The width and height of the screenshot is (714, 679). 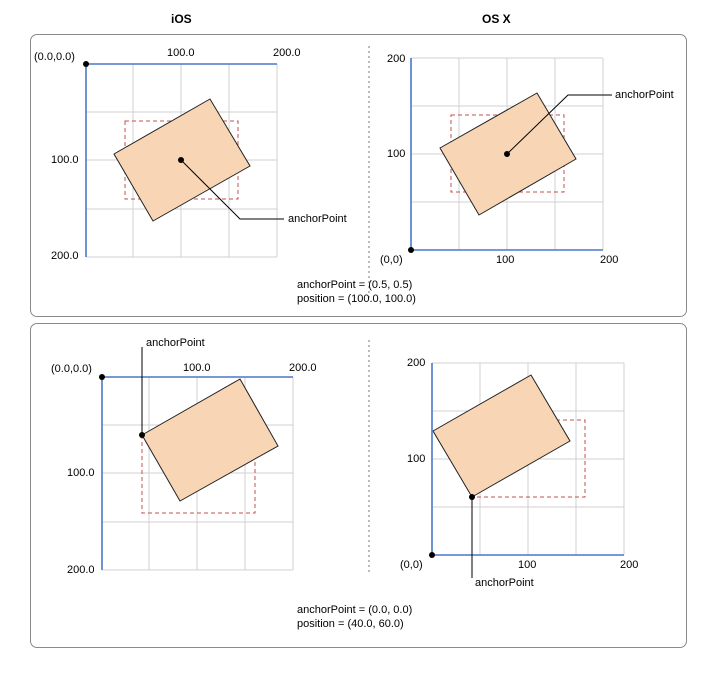 I want to click on panel2-ios-y-mid-label: 100.0, so click(x=81, y=473).